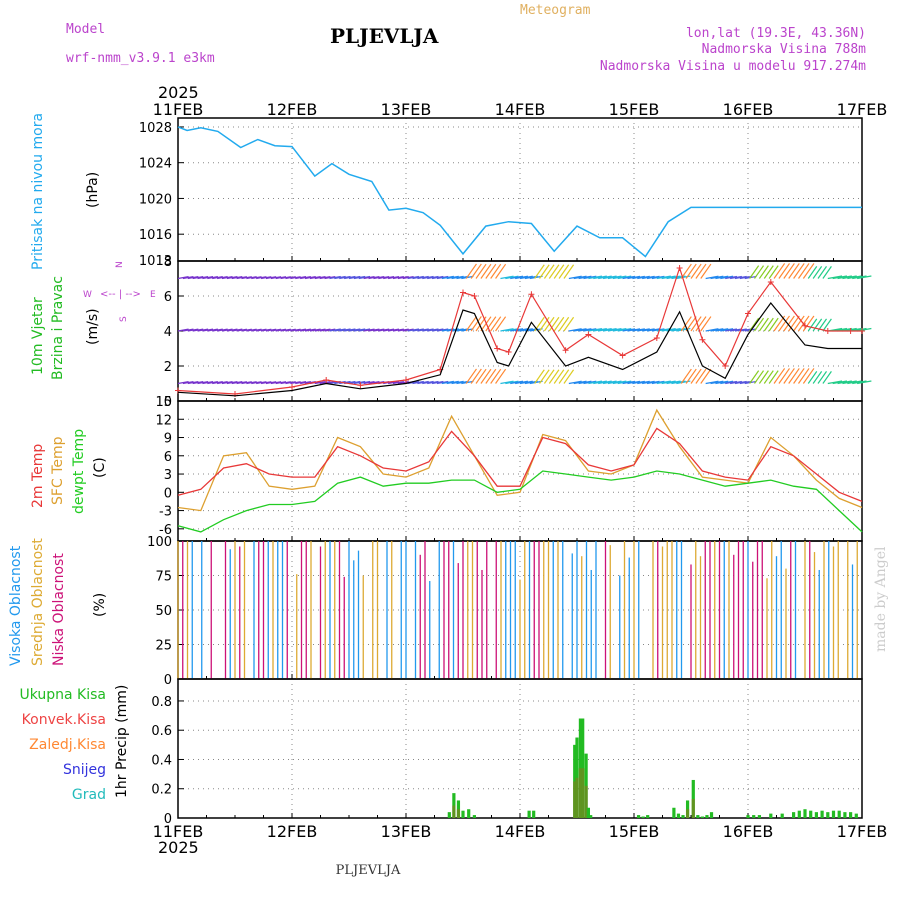 This screenshot has width=900, height=900. What do you see at coordinates (520, 465) in the screenshot?
I see `temp-2m-line` at bounding box center [520, 465].